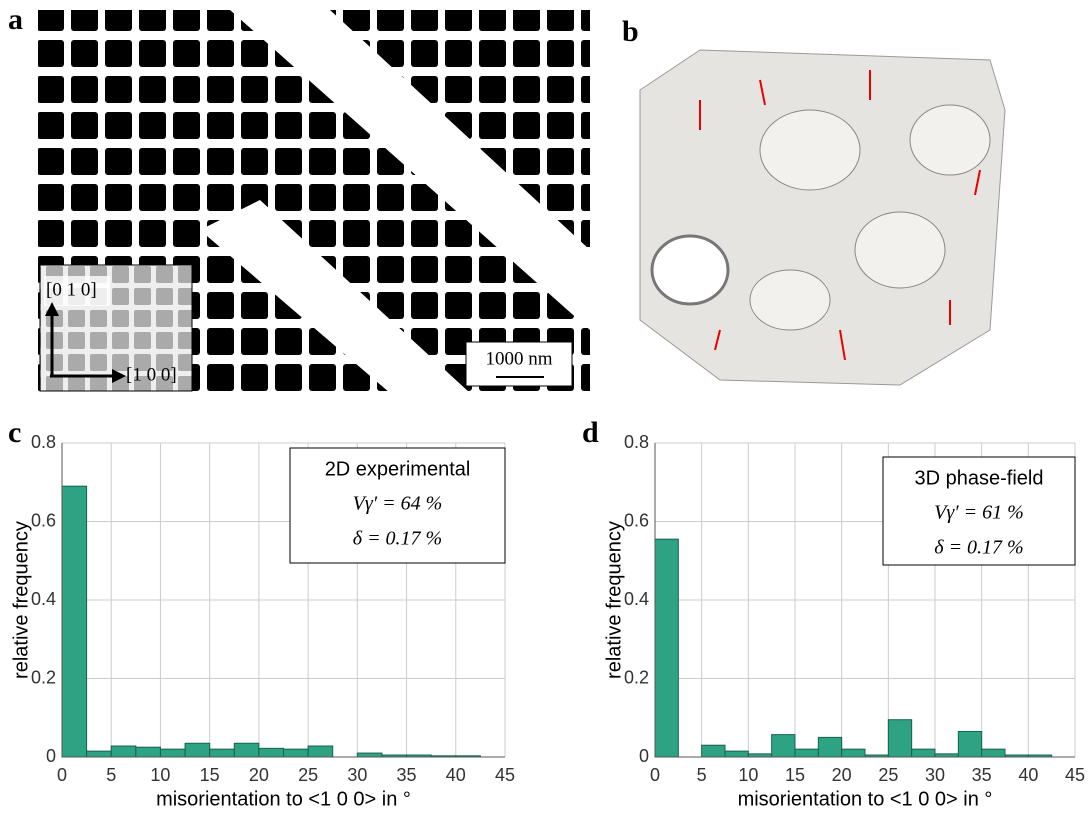 The width and height of the screenshot is (1092, 820). What do you see at coordinates (151, 374) in the screenshot?
I see `axis-label: [1 0 0]` at bounding box center [151, 374].